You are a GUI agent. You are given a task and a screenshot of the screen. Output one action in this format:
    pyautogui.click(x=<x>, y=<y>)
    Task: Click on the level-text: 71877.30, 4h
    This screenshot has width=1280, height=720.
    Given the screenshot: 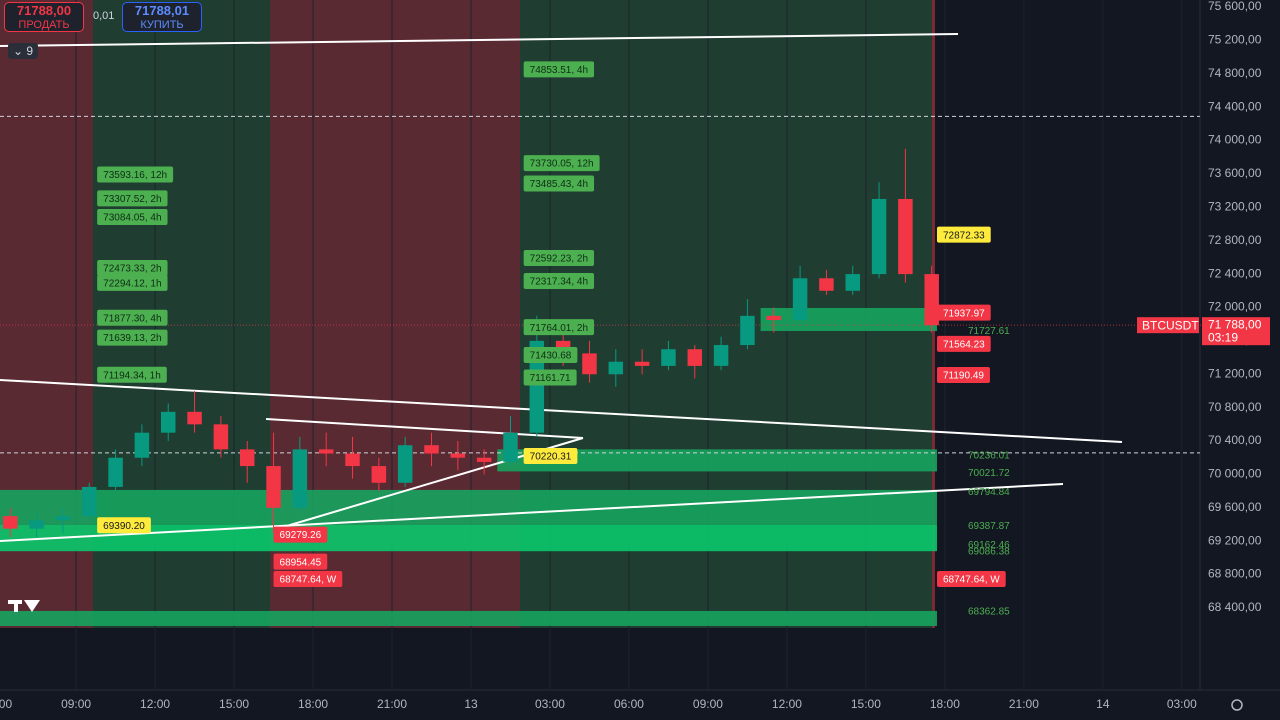 What is the action you would take?
    pyautogui.click(x=132, y=318)
    